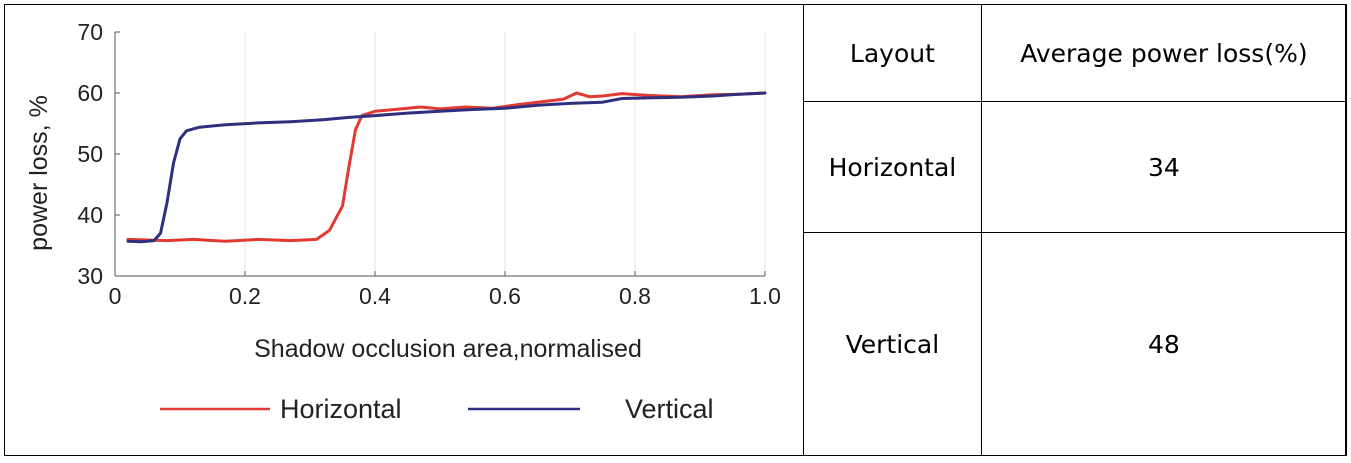  What do you see at coordinates (1164, 53) in the screenshot?
I see `header-average-power-loss: Average power loss(%)` at bounding box center [1164, 53].